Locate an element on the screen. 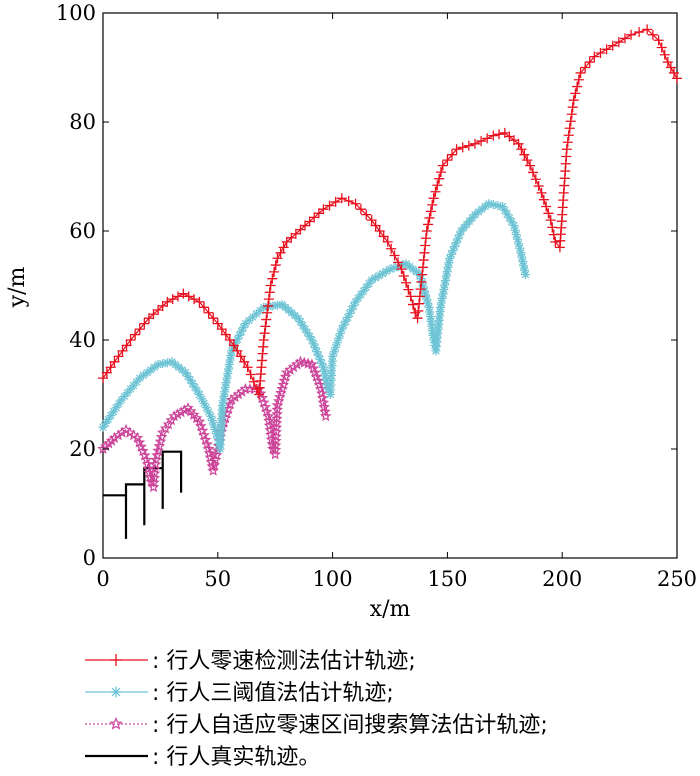 The height and width of the screenshot is (776, 700). legend-item: : 行人真实轨迹。 is located at coordinates (202, 757).